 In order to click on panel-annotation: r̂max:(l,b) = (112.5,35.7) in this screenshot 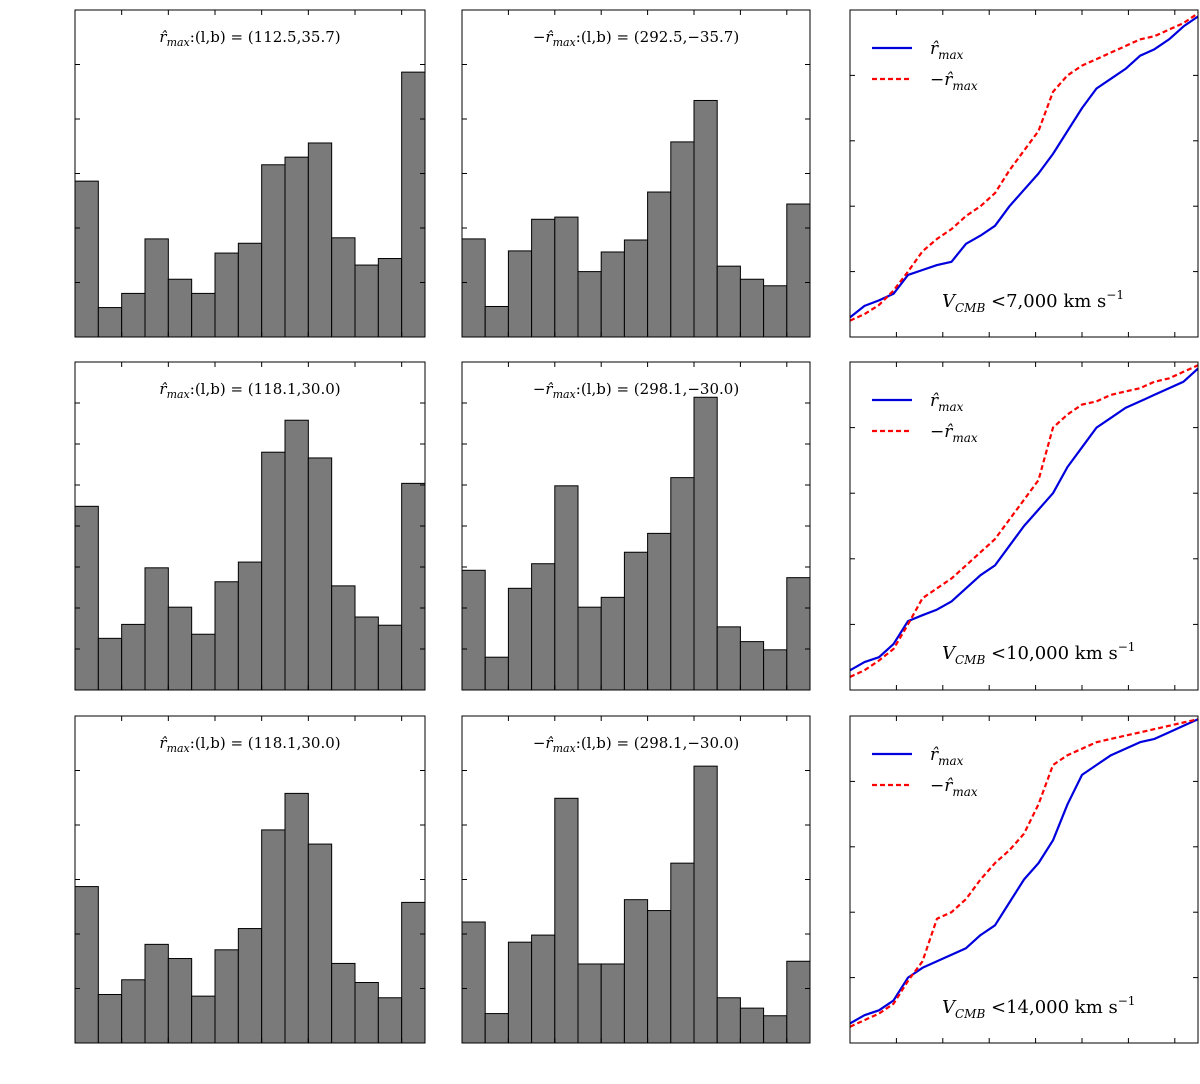, I will do `click(249, 38)`.